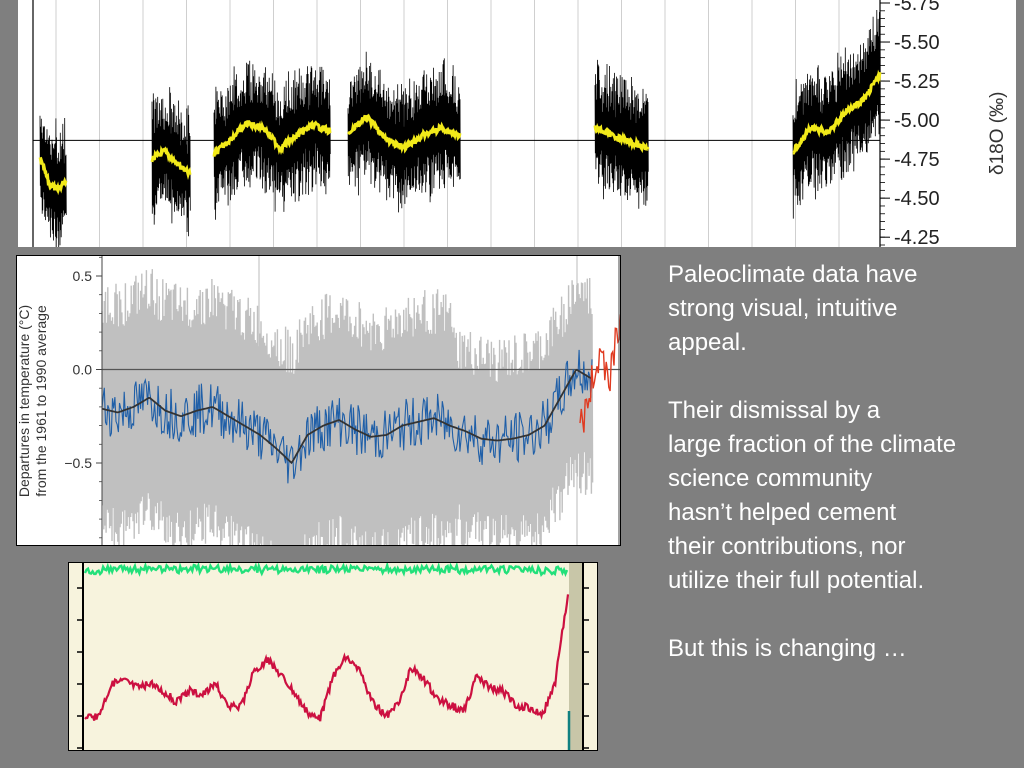 This screenshot has width=1024, height=768. What do you see at coordinates (83, 276) in the screenshot?
I see `temp-y-tick-label: 0.5` at bounding box center [83, 276].